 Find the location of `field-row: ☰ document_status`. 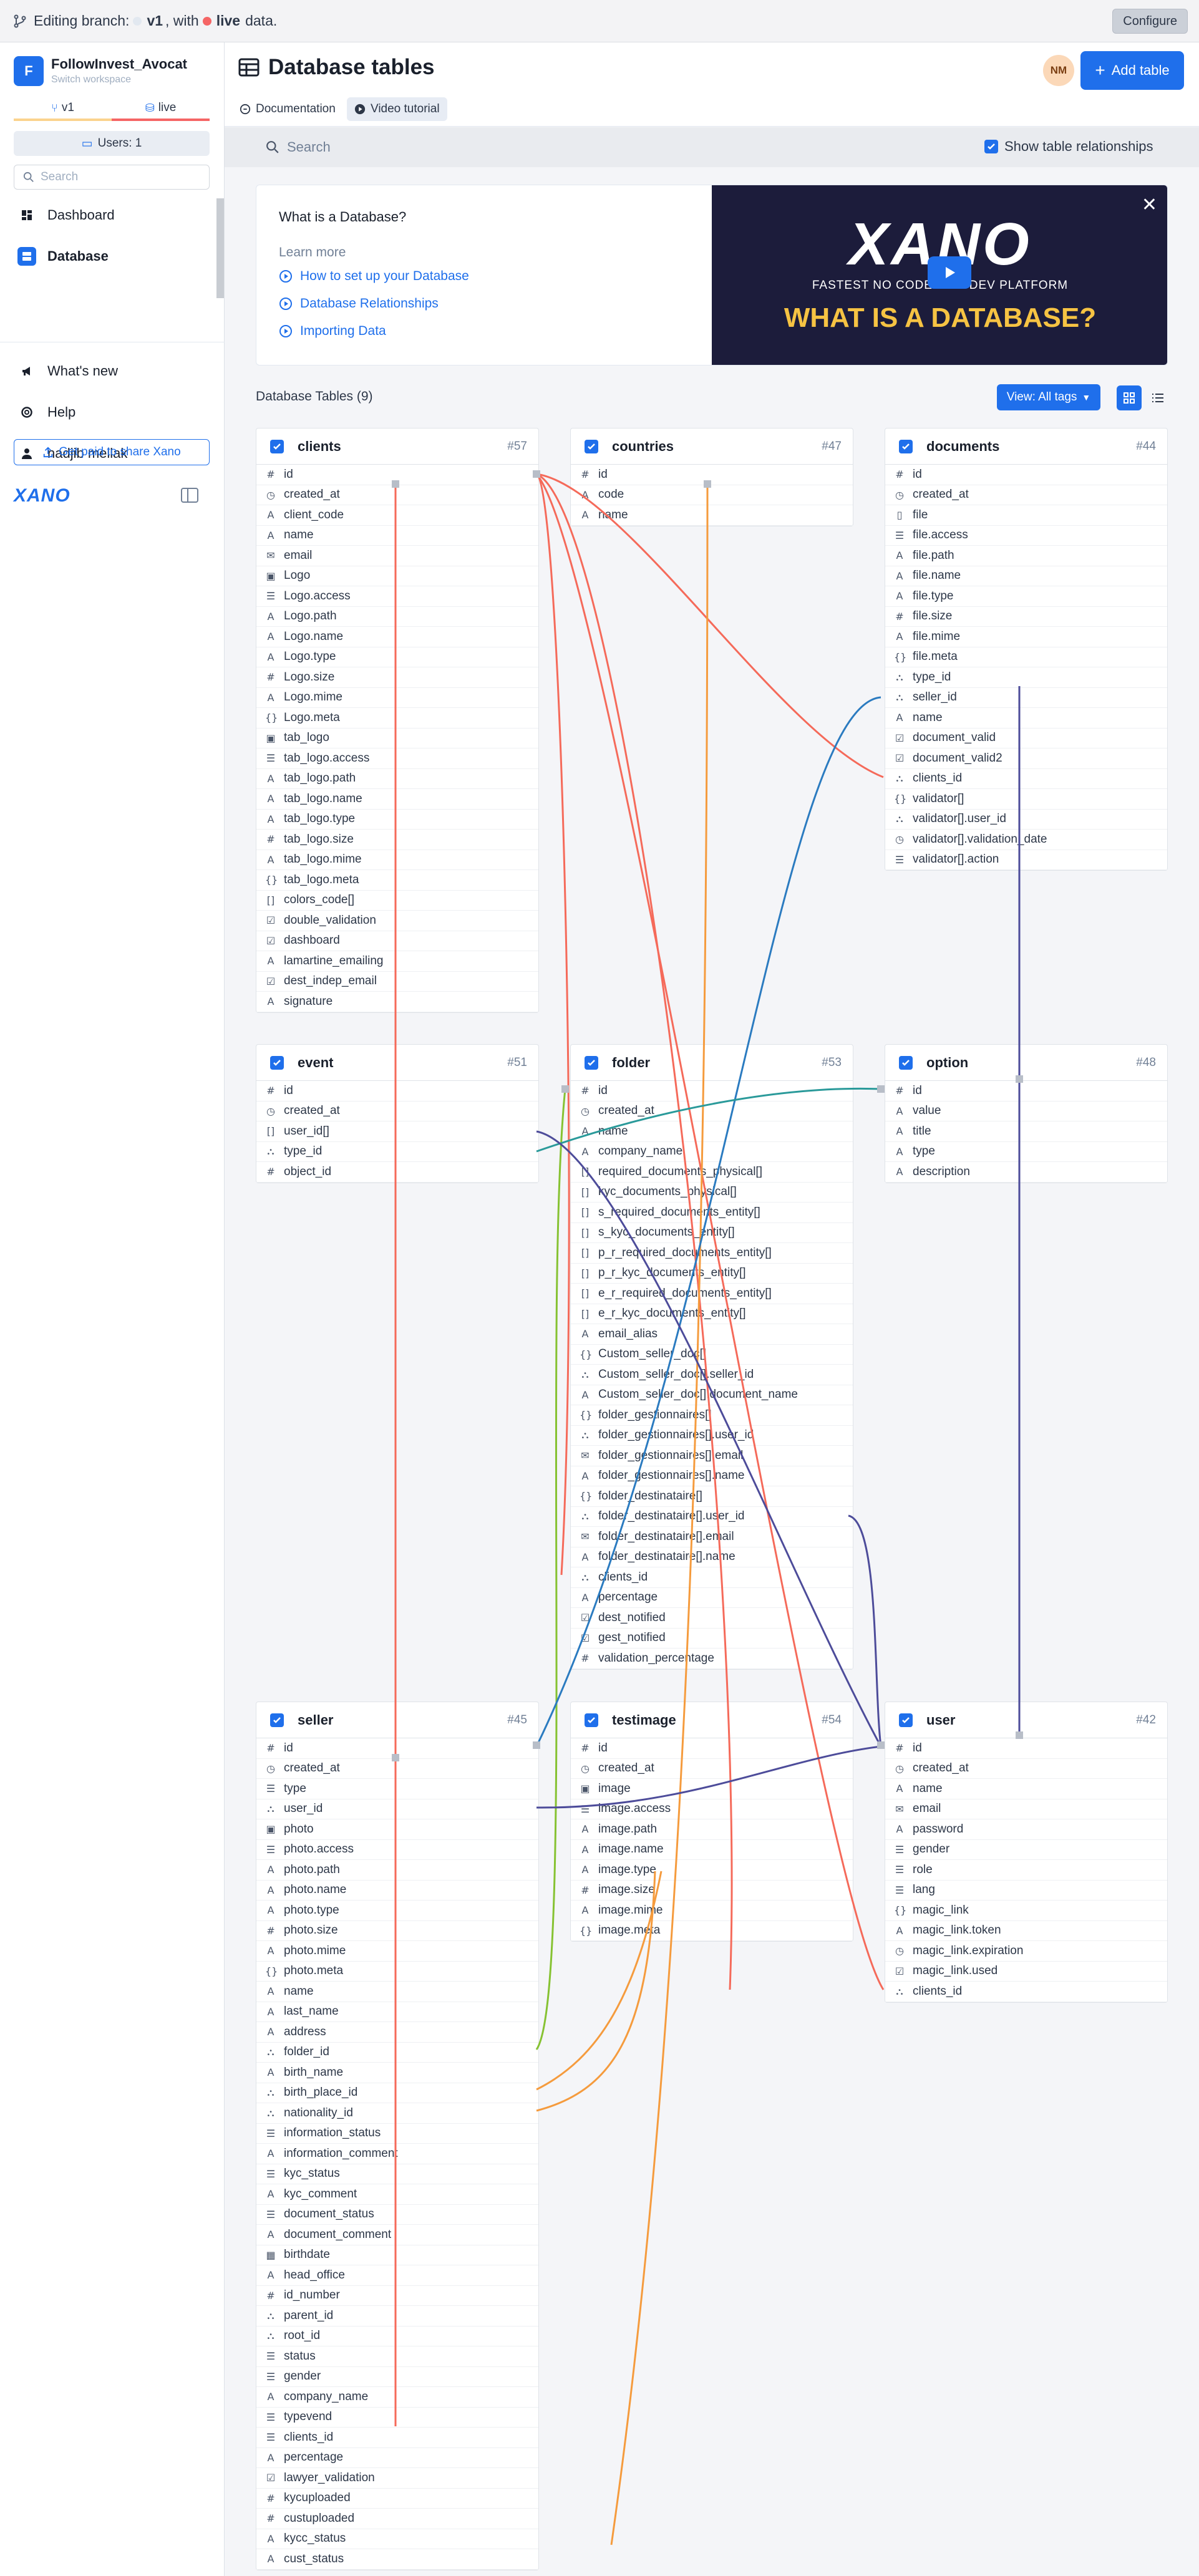

field-row: ☰ document_status is located at coordinates (397, 2215).